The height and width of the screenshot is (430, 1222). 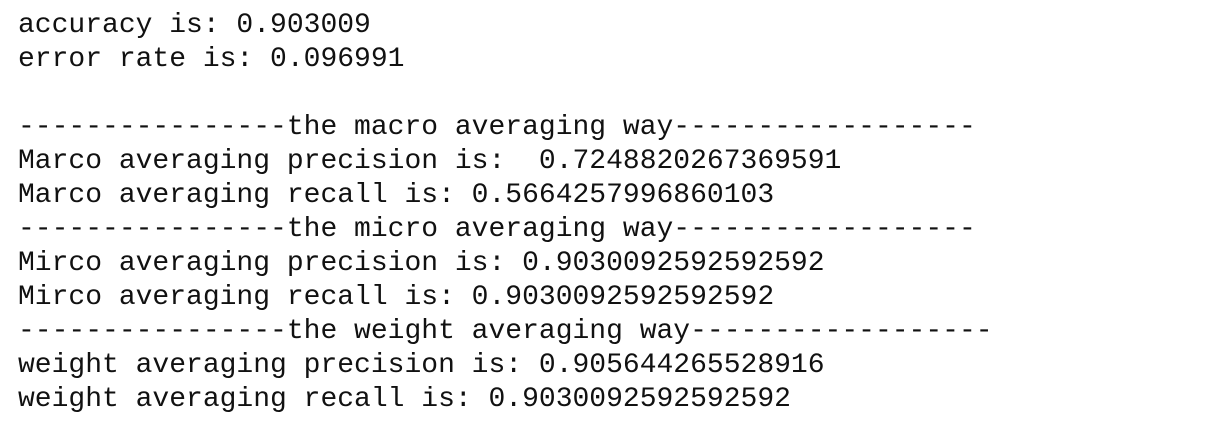 What do you see at coordinates (194, 25) in the screenshot?
I see `summary-line: accuracy is: 0.903009` at bounding box center [194, 25].